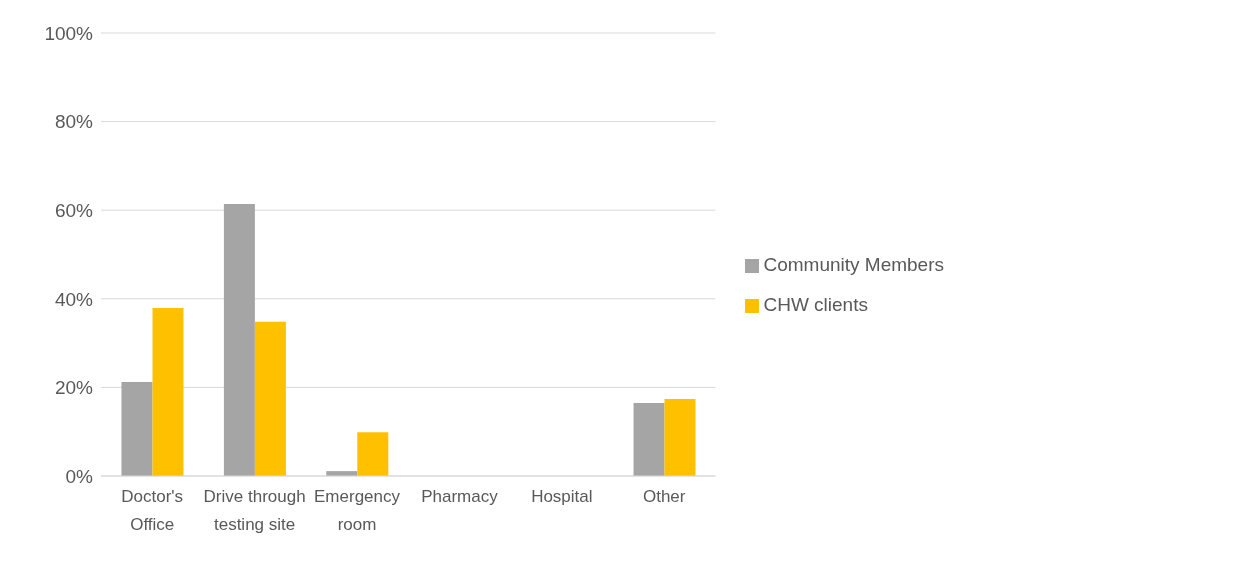  I want to click on y-tick-label: 40%, so click(74, 299).